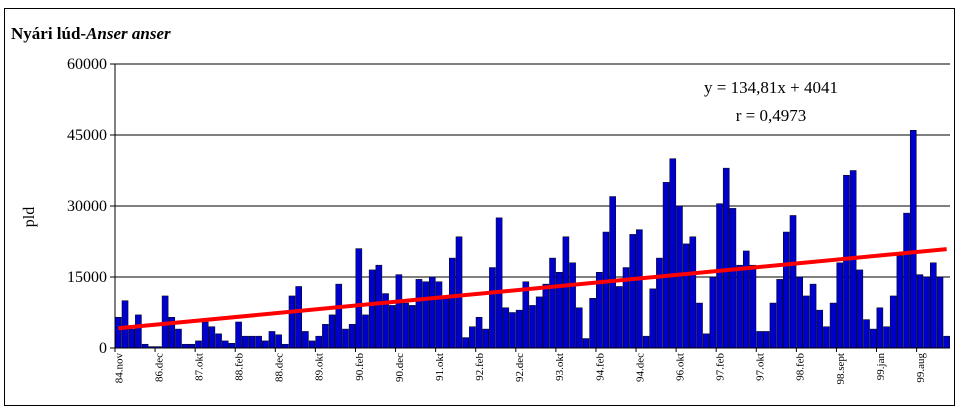 This screenshot has width=961, height=414. What do you see at coordinates (360, 367) in the screenshot?
I see `x-tick-label: 90.feb` at bounding box center [360, 367].